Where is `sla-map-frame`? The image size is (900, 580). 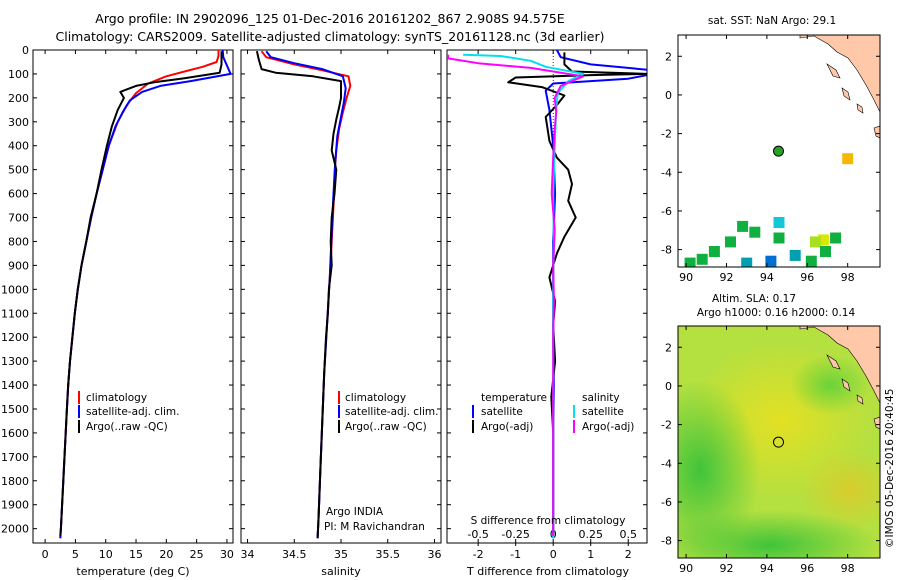
sla-map-frame is located at coordinates (779, 442).